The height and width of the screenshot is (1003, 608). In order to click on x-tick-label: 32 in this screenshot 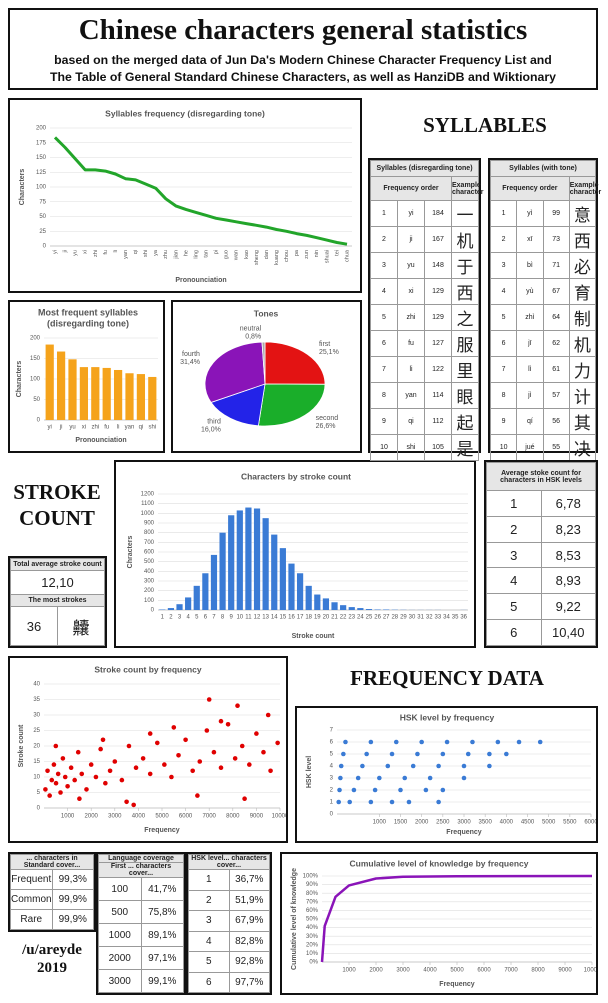, I will do `click(429, 618)`.